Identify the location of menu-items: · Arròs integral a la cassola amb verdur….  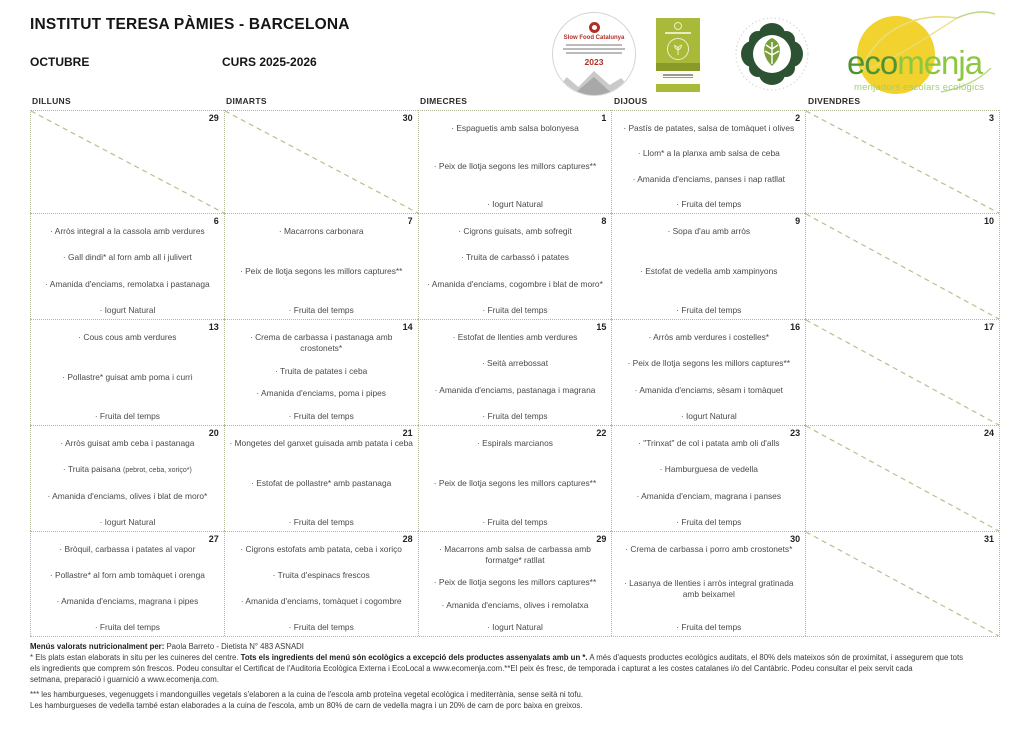
(127, 266).